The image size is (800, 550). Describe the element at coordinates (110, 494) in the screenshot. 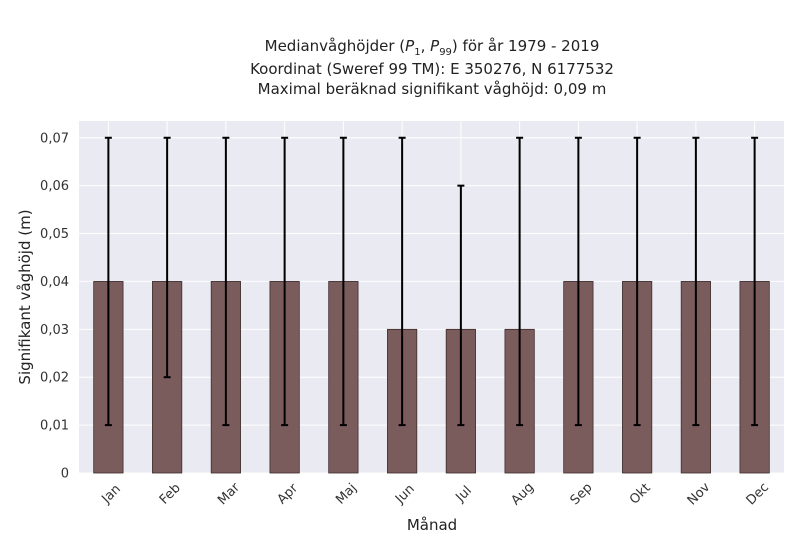

I see `x-tick-label-jan: Jan` at that location.